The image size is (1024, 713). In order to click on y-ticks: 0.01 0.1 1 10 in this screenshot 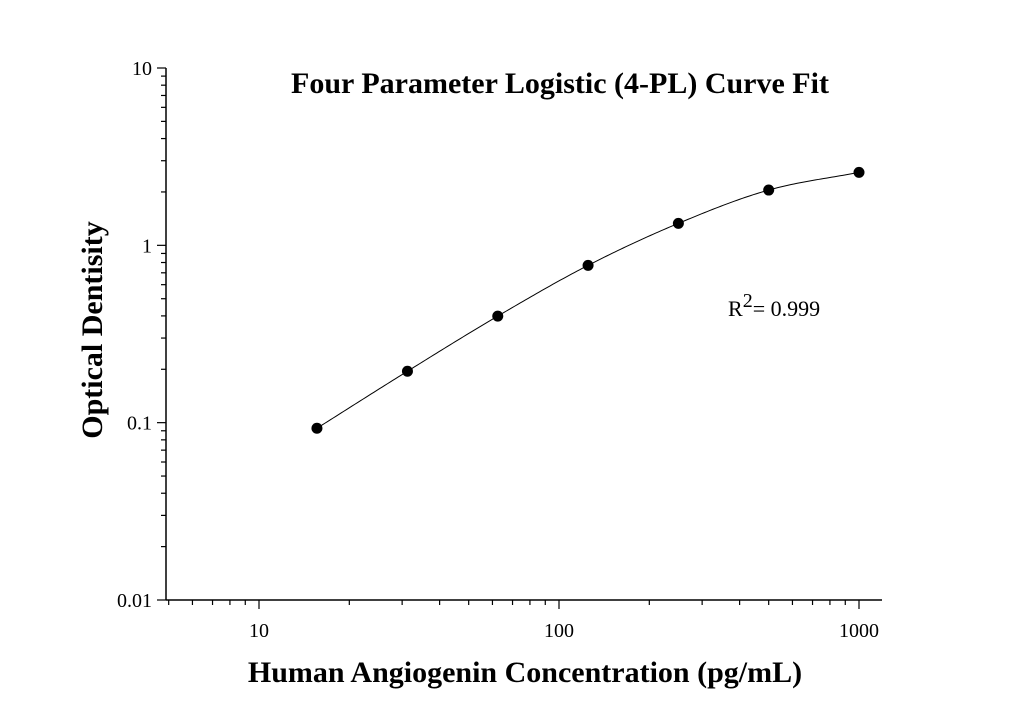, I will do `click(141, 335)`.